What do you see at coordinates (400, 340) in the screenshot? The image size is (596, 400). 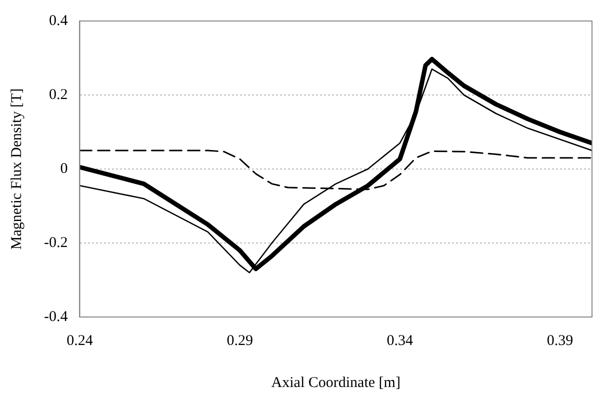 I see `x-tick-label: 0.34` at bounding box center [400, 340].